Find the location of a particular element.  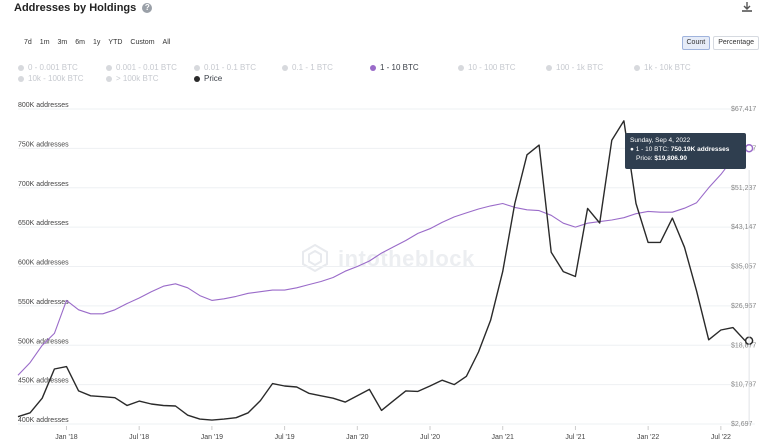

legend-label: 0 - 0.001 BTC is located at coordinates (53, 67).